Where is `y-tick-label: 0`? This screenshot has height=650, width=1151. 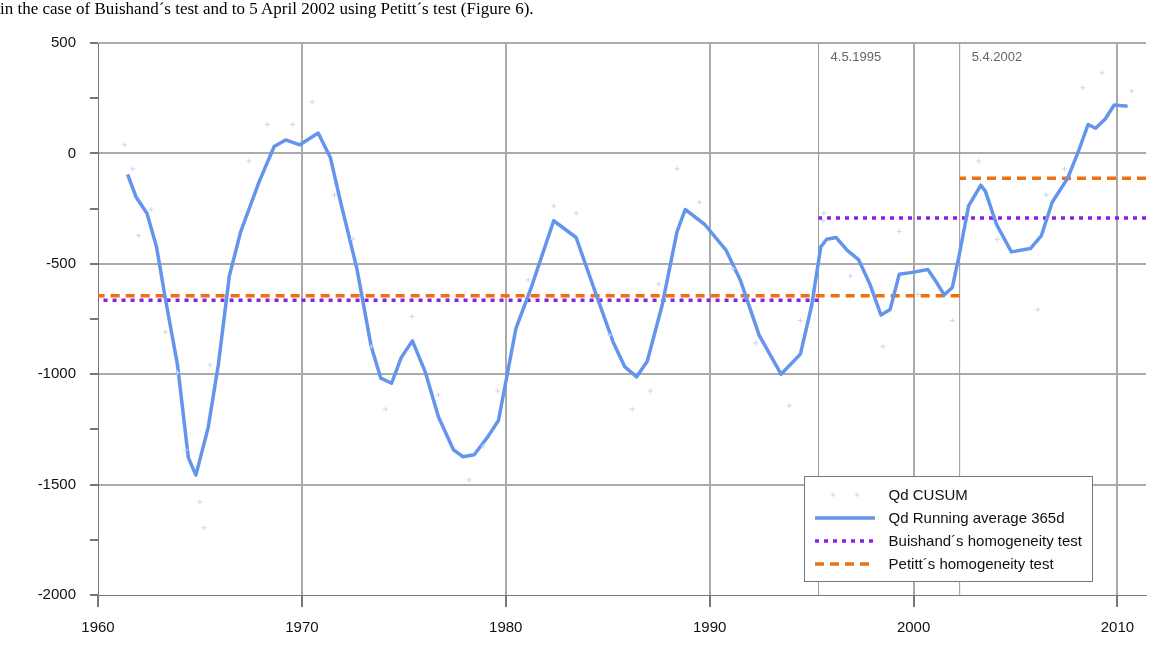
y-tick-label: 0 is located at coordinates (71, 152).